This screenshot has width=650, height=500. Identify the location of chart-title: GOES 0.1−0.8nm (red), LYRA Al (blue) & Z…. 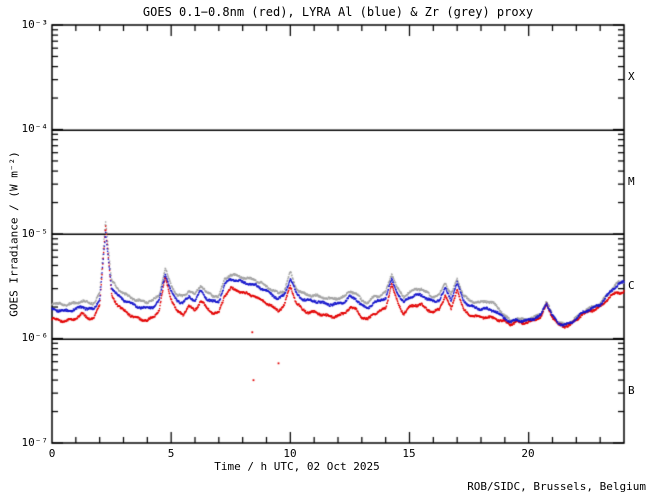
(338, 12).